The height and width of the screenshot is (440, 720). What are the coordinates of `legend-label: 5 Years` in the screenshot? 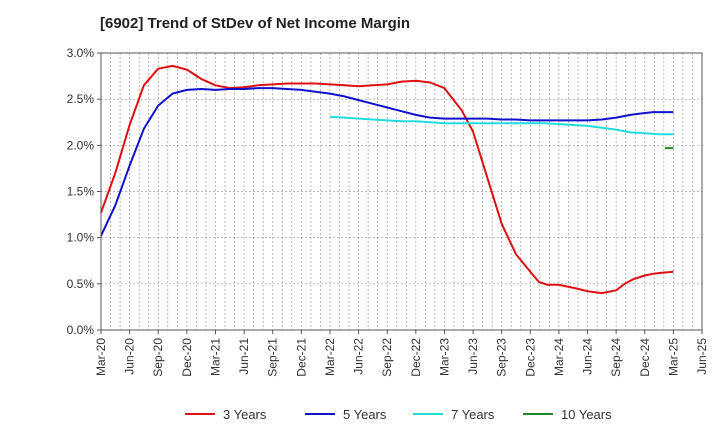 It's located at (365, 414).